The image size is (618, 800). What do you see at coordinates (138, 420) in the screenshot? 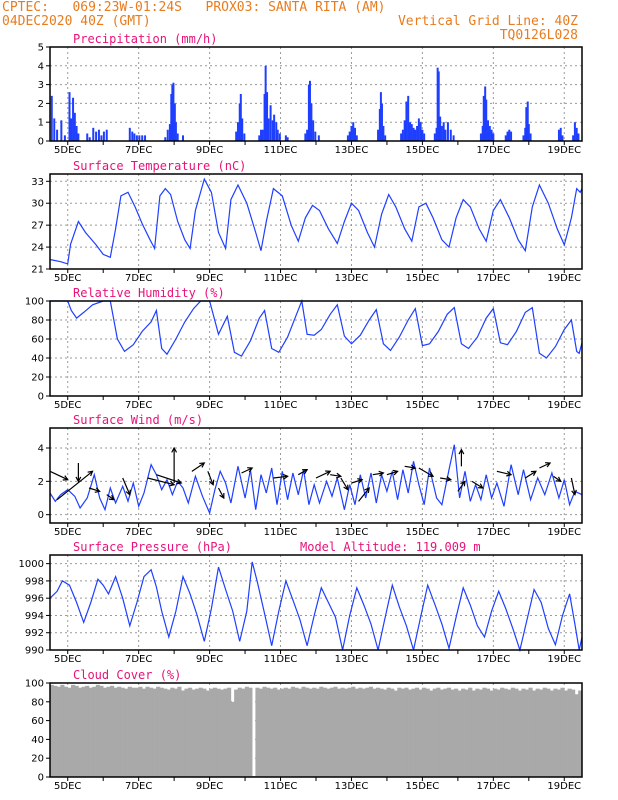
I see `panel-title-wind: Surface Wind (m/s)` at bounding box center [138, 420].